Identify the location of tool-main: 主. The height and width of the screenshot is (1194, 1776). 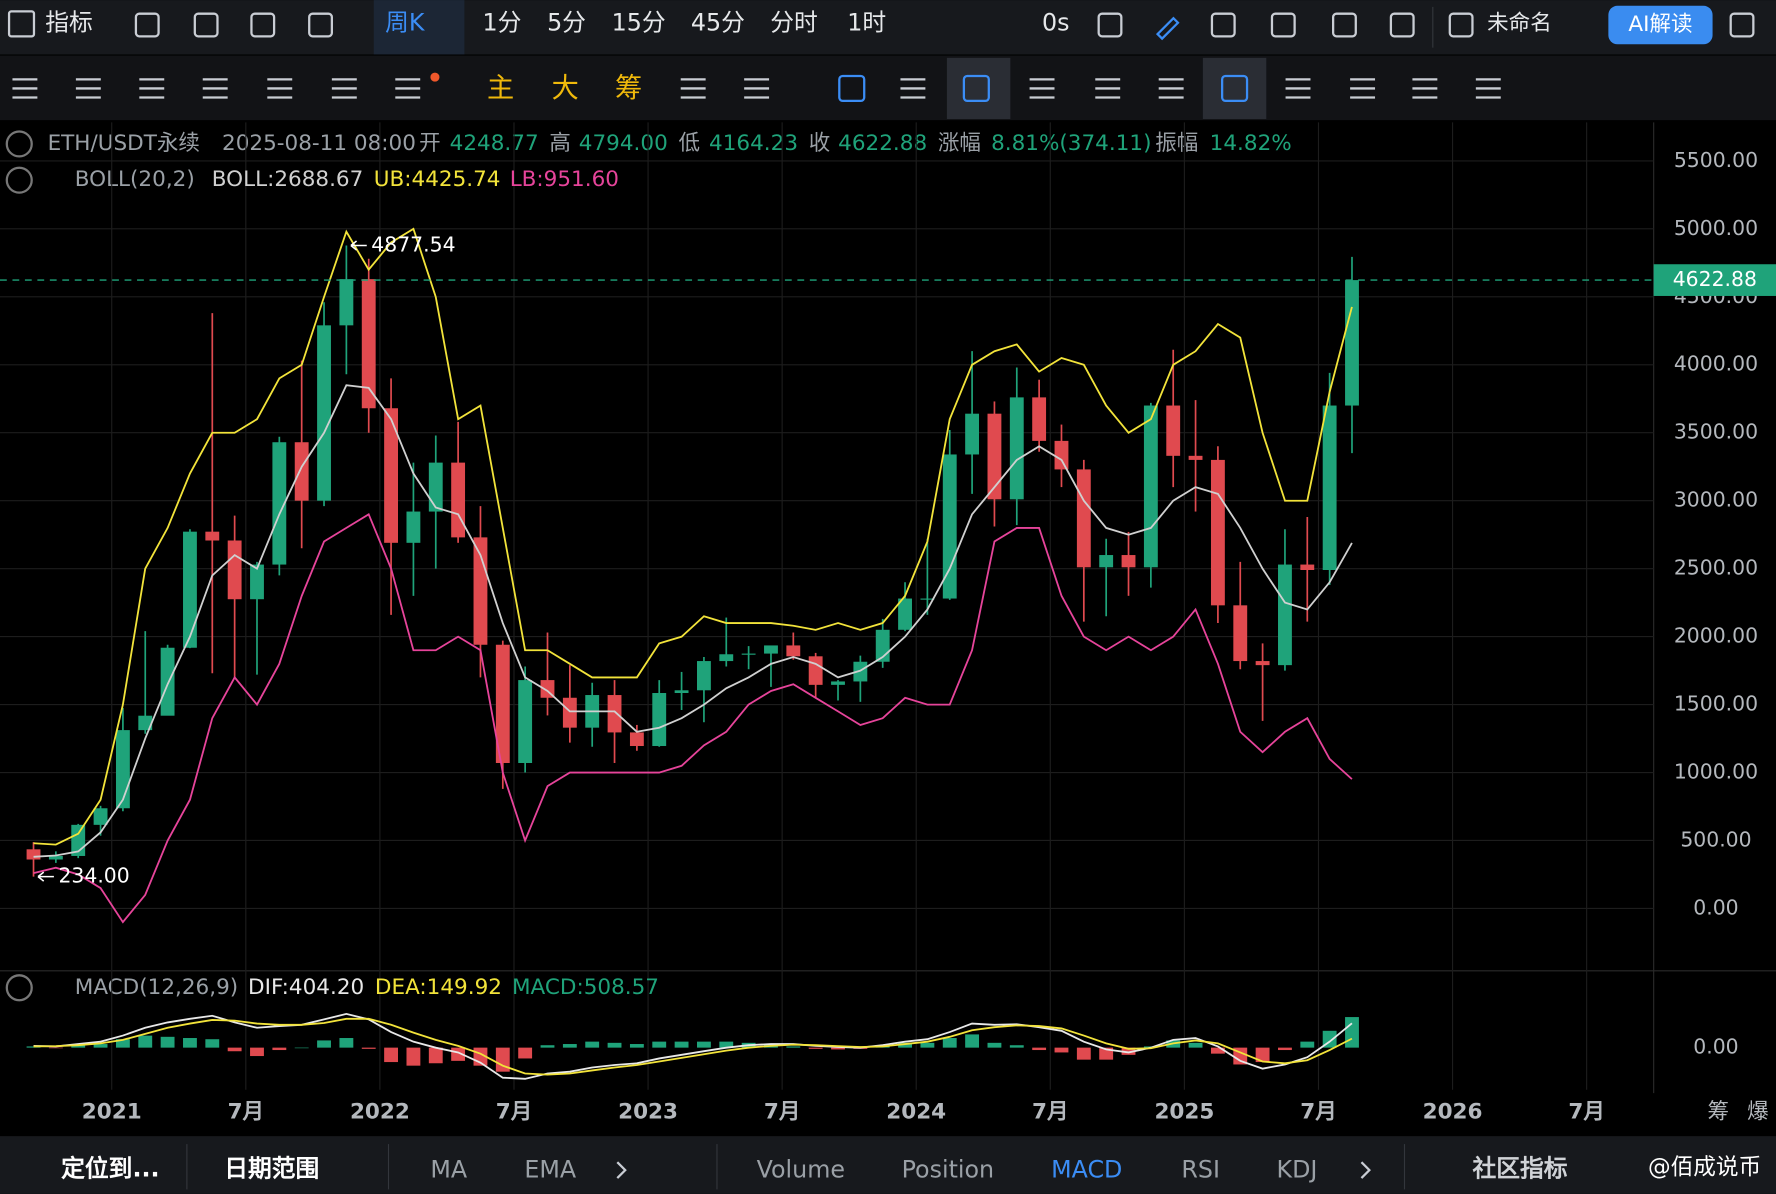
(500, 88).